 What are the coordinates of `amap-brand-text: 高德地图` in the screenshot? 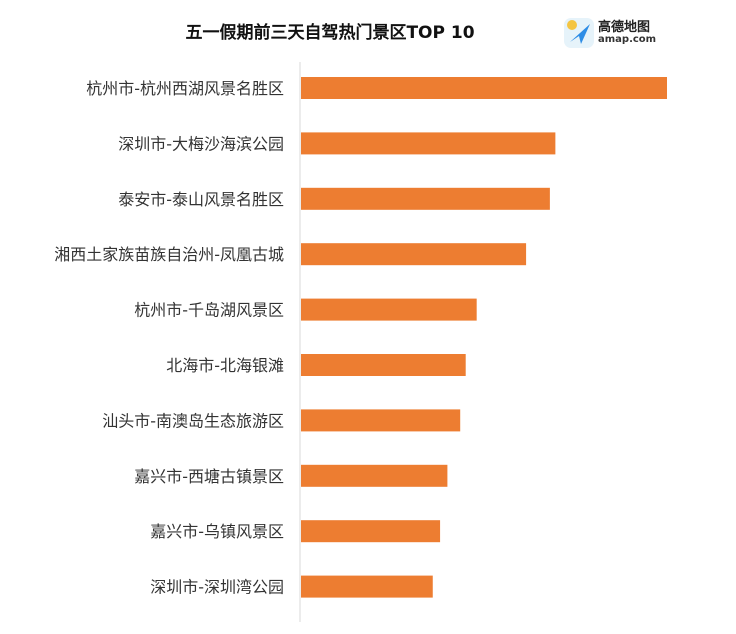 It's located at (624, 27).